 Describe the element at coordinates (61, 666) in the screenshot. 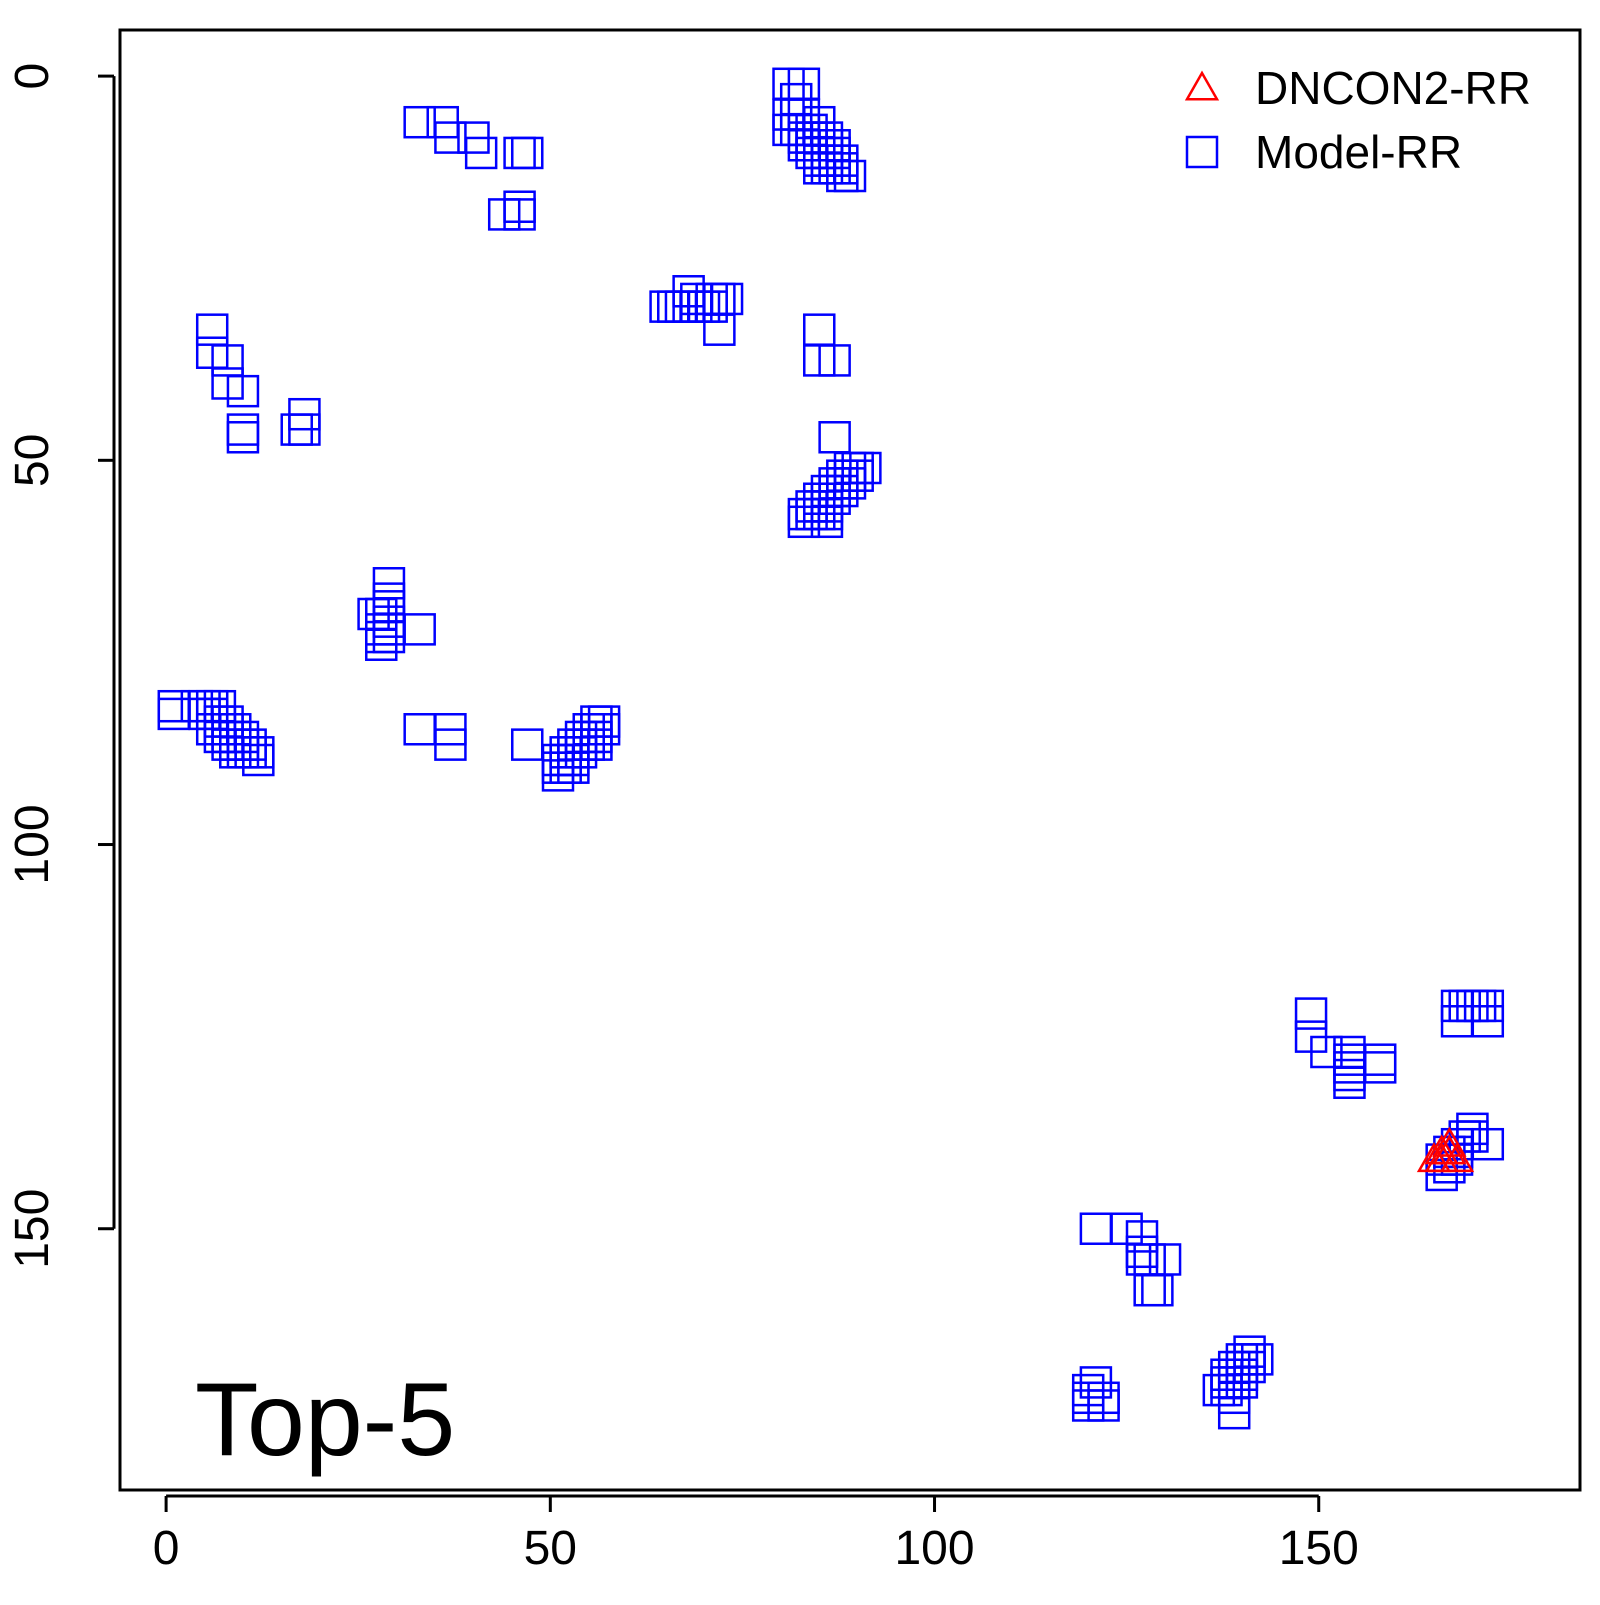

I see `y-axis: 0 50 100 150` at that location.